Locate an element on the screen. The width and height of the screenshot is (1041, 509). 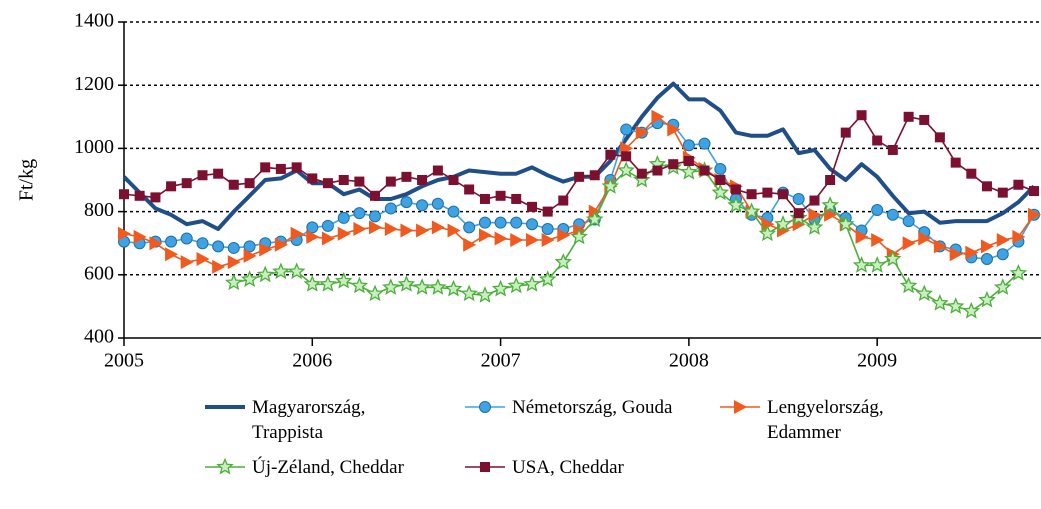
legend-label: Lengyelország, Edammer is located at coordinates (825, 420).